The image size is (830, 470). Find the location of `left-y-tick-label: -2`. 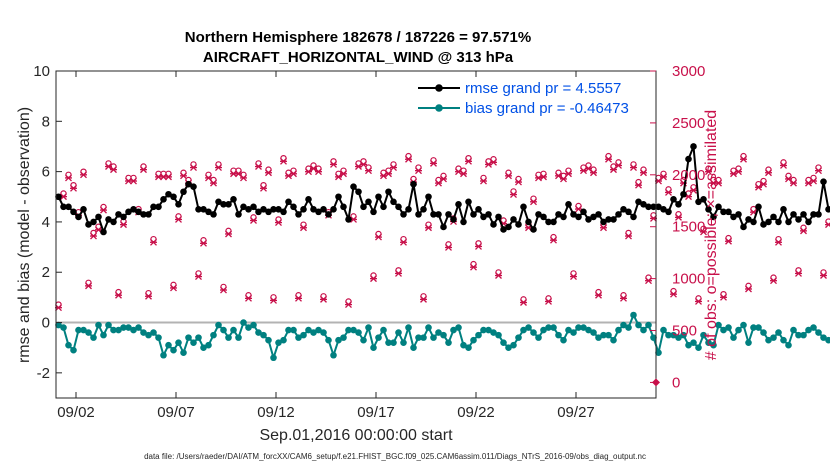

left-y-tick-label: -2 is located at coordinates (43, 373).